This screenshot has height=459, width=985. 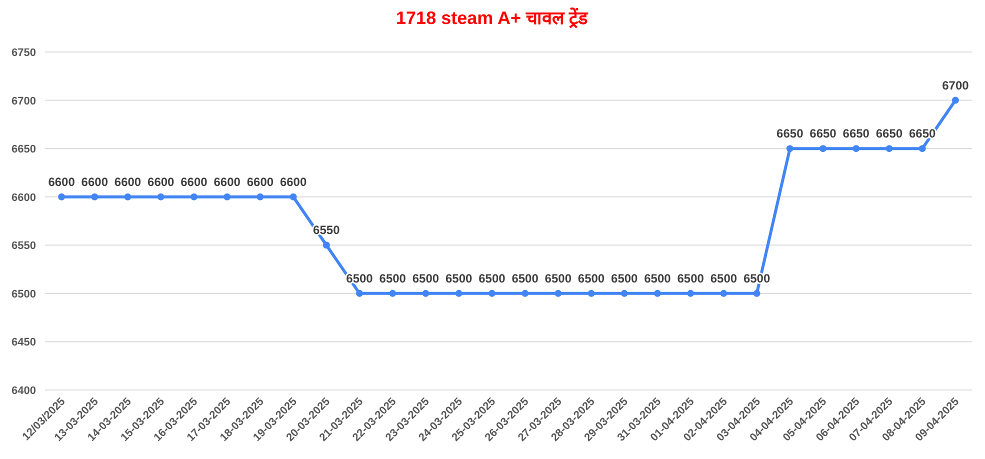 What do you see at coordinates (24, 198) in the screenshot?
I see `y-tick-label: 6600` at bounding box center [24, 198].